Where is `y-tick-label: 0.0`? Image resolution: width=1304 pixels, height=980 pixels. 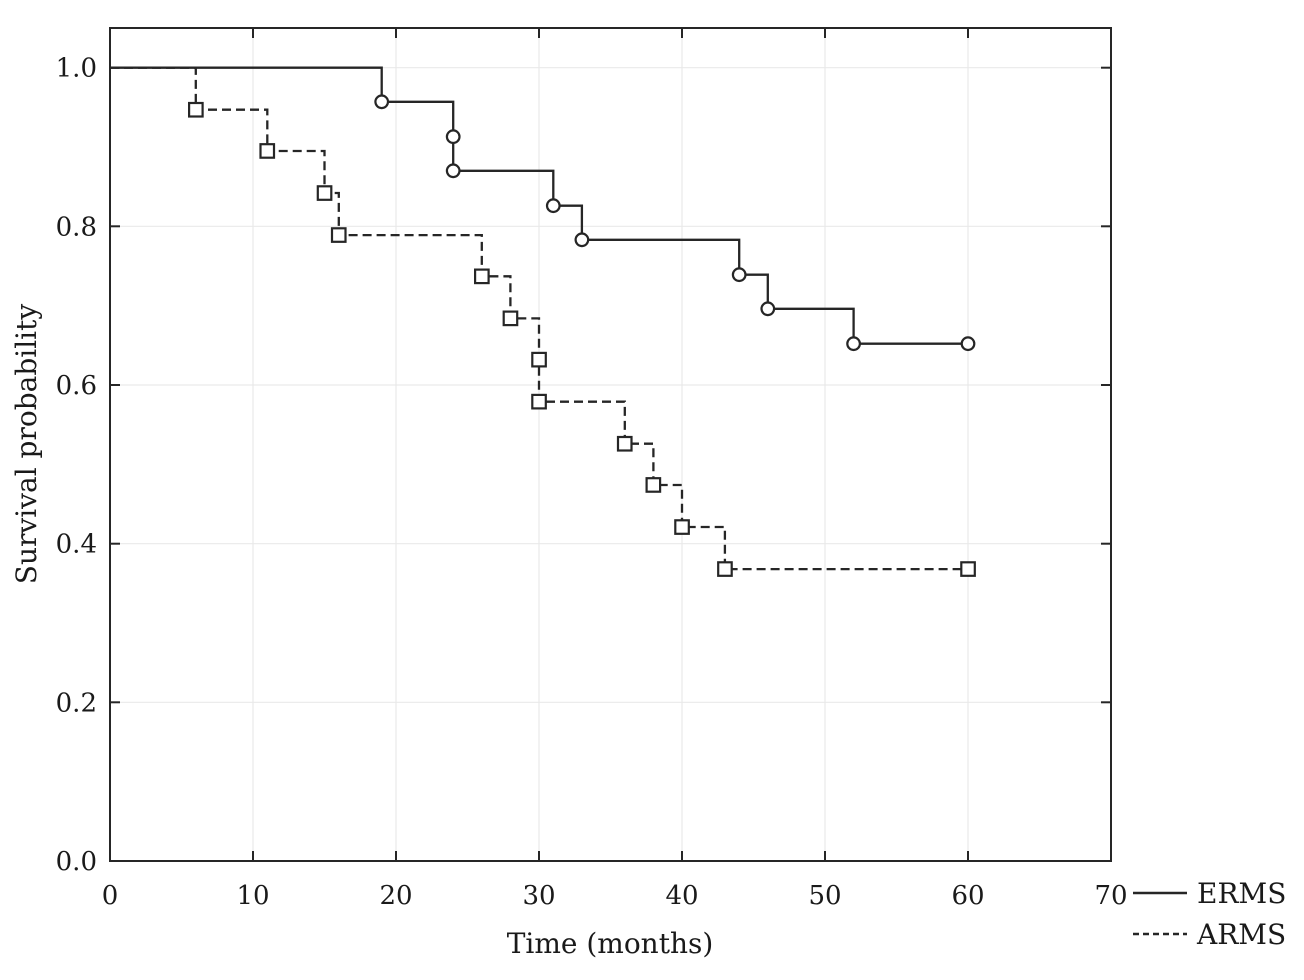
y-tick-label: 0.0 is located at coordinates (76, 862).